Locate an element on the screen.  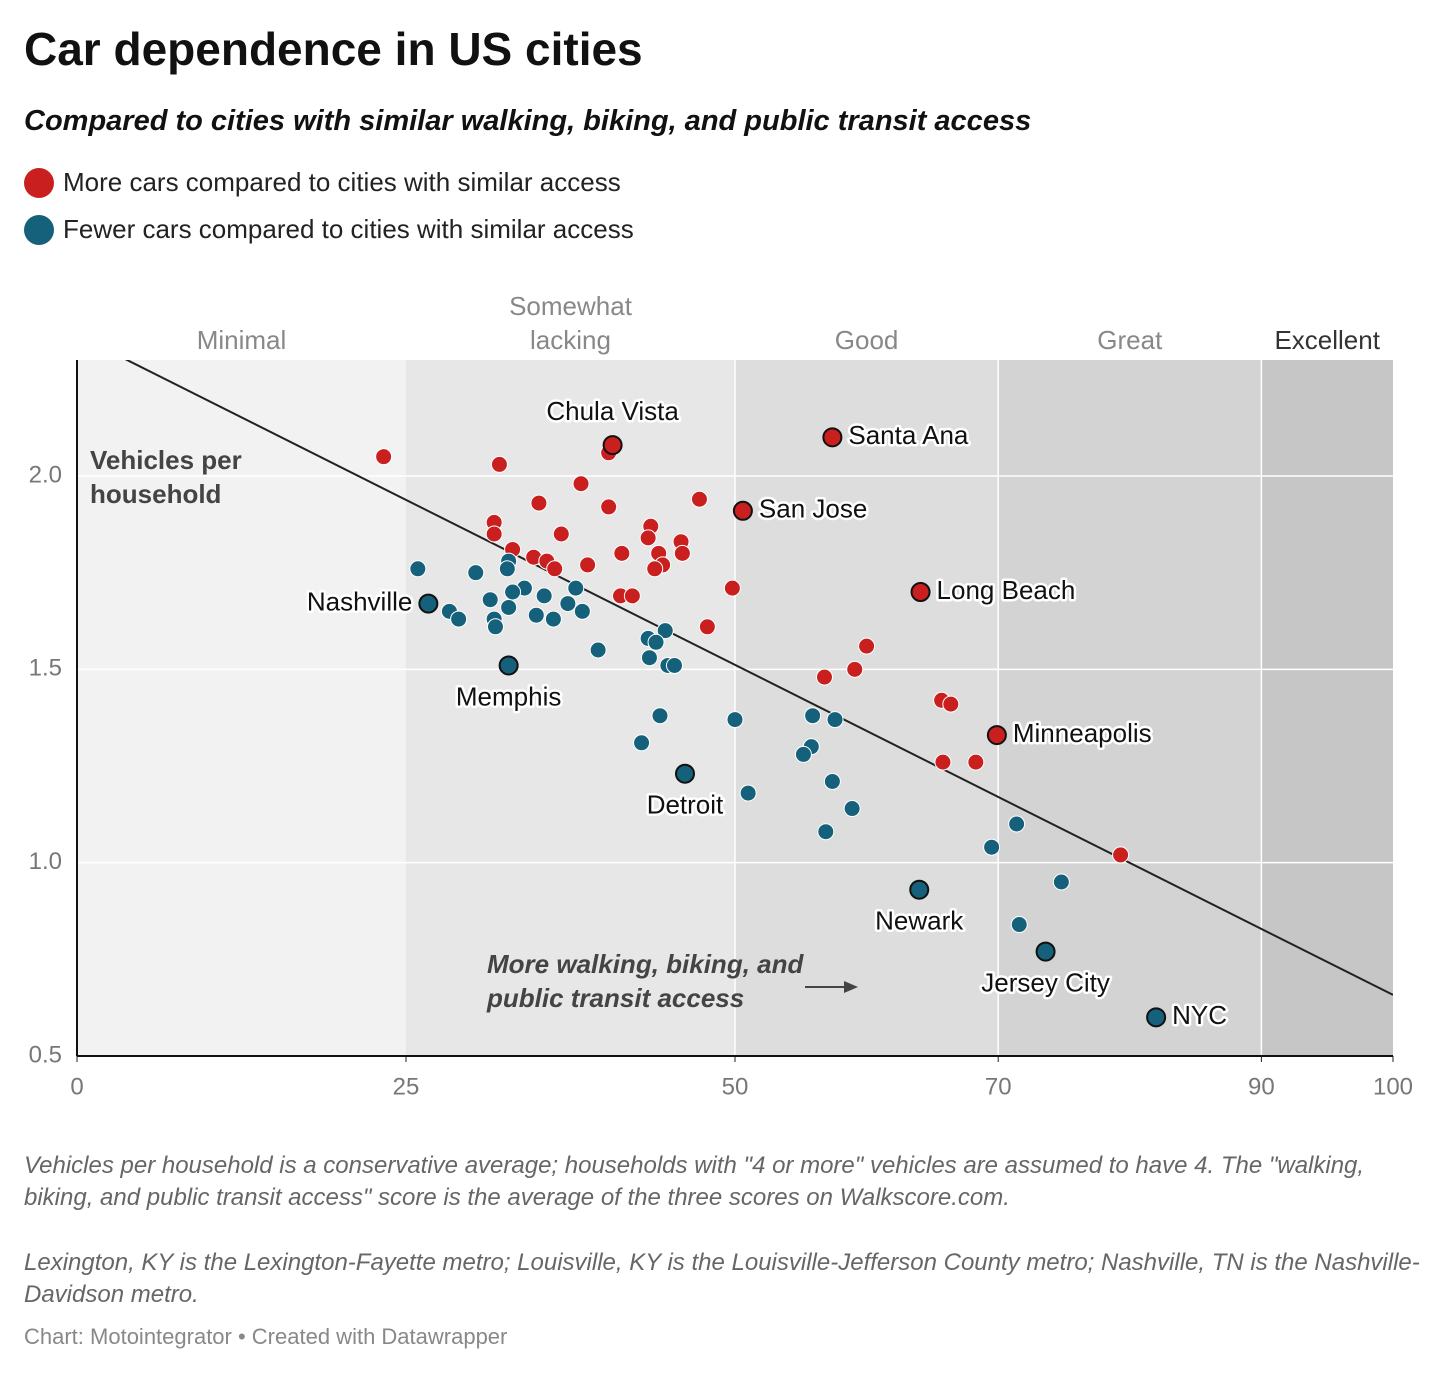
y-tick-label: 1.5 is located at coordinates (45, 668).